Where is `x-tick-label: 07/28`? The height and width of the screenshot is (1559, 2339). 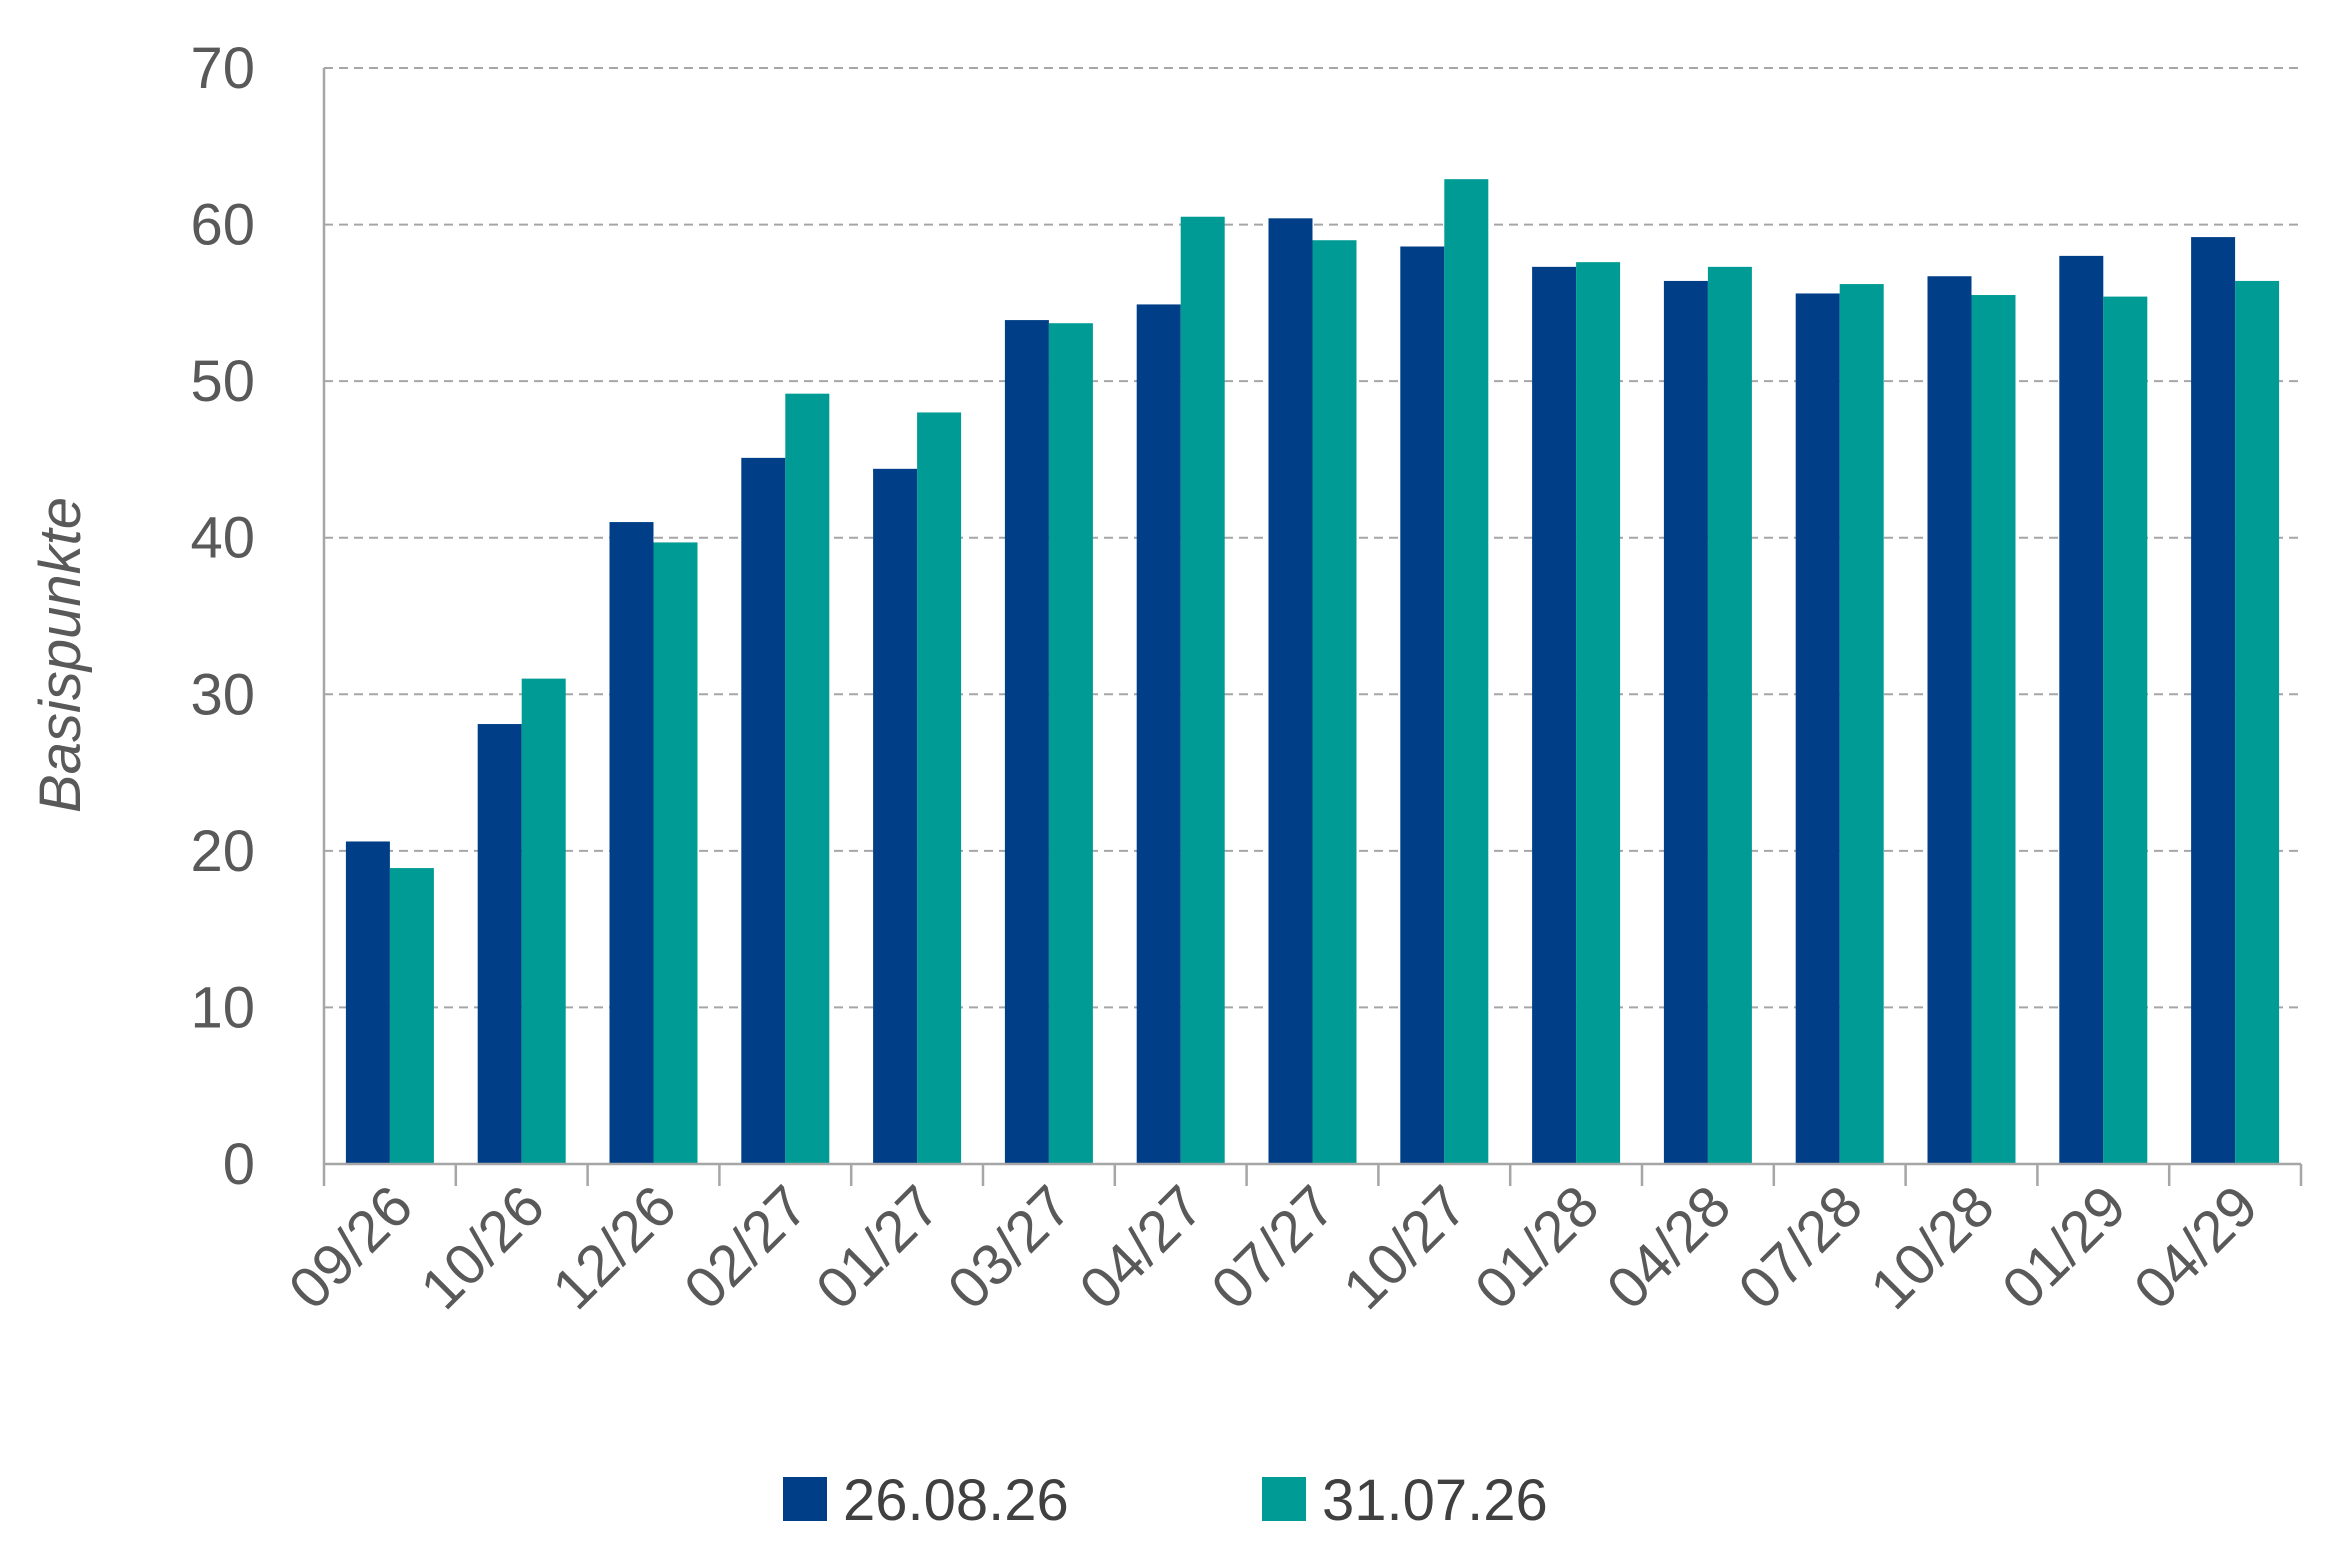 x-tick-label: 07/28 is located at coordinates (1800, 1247).